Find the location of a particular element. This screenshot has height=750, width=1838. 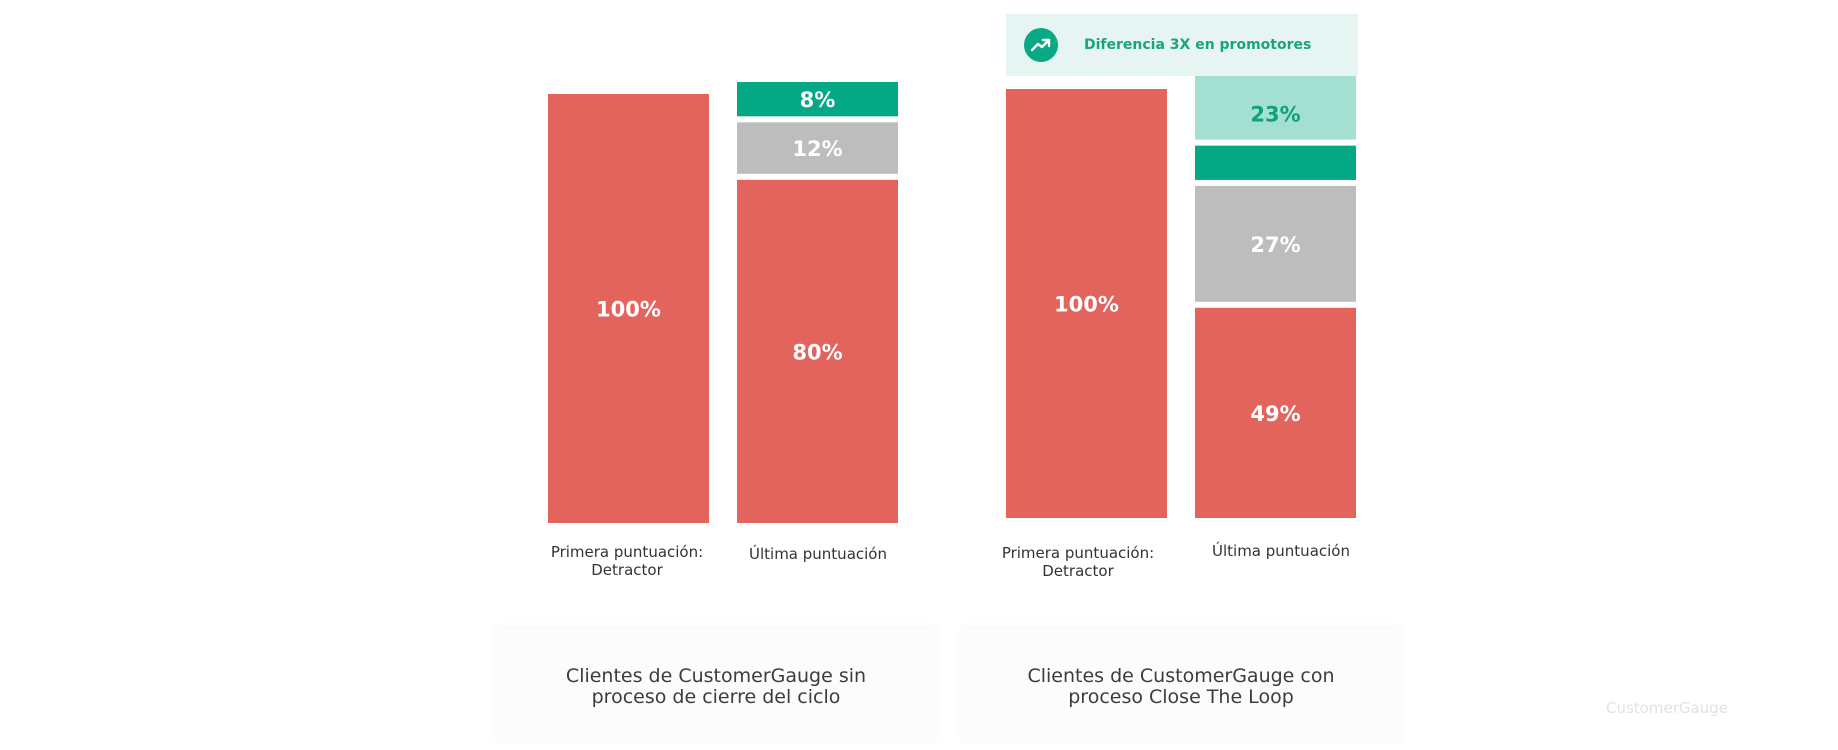

bar-data-label: 27% is located at coordinates (1275, 245).